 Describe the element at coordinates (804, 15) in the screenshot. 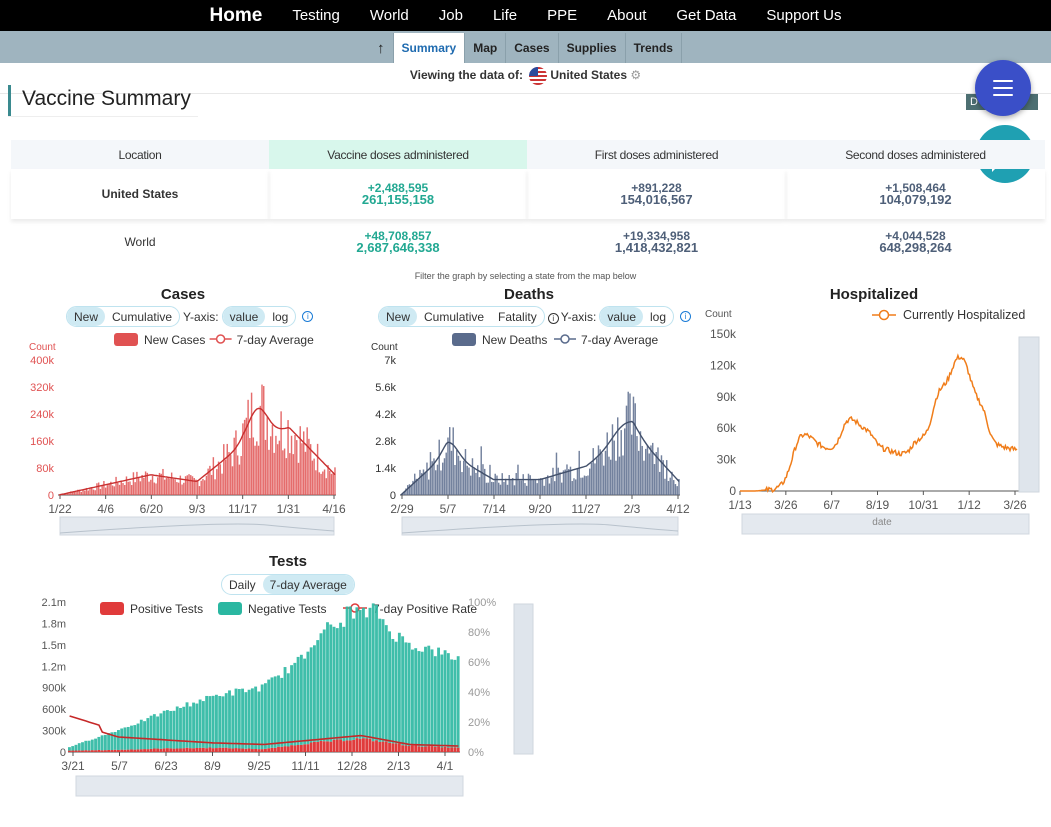

I see `nav-support-us: Support Us` at that location.